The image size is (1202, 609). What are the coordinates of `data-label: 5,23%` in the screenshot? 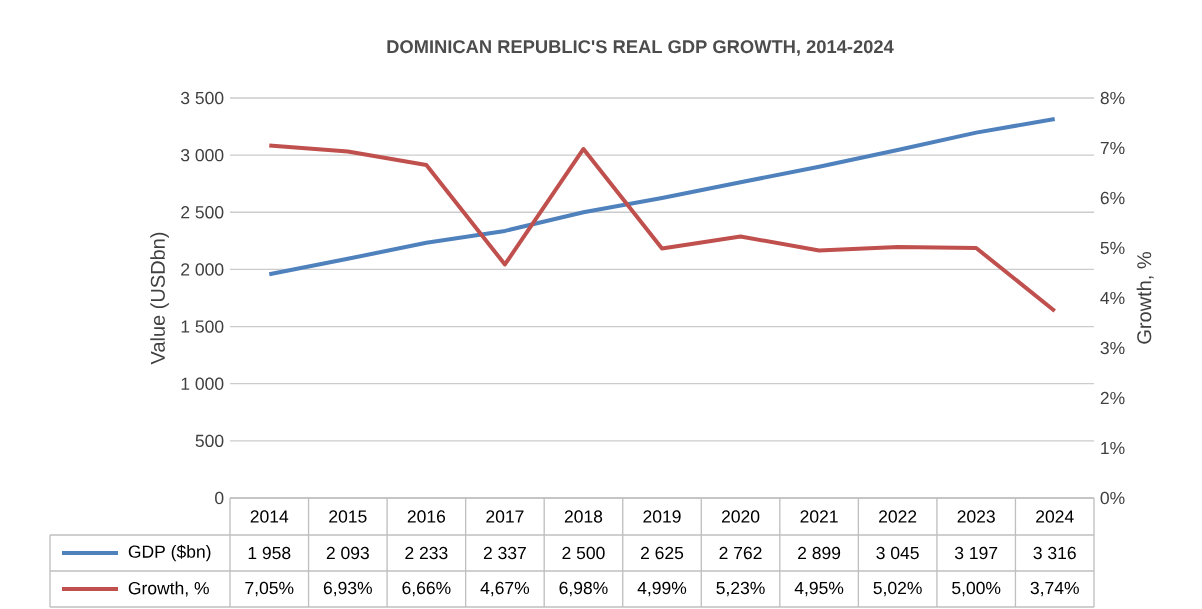 It's located at (740, 589).